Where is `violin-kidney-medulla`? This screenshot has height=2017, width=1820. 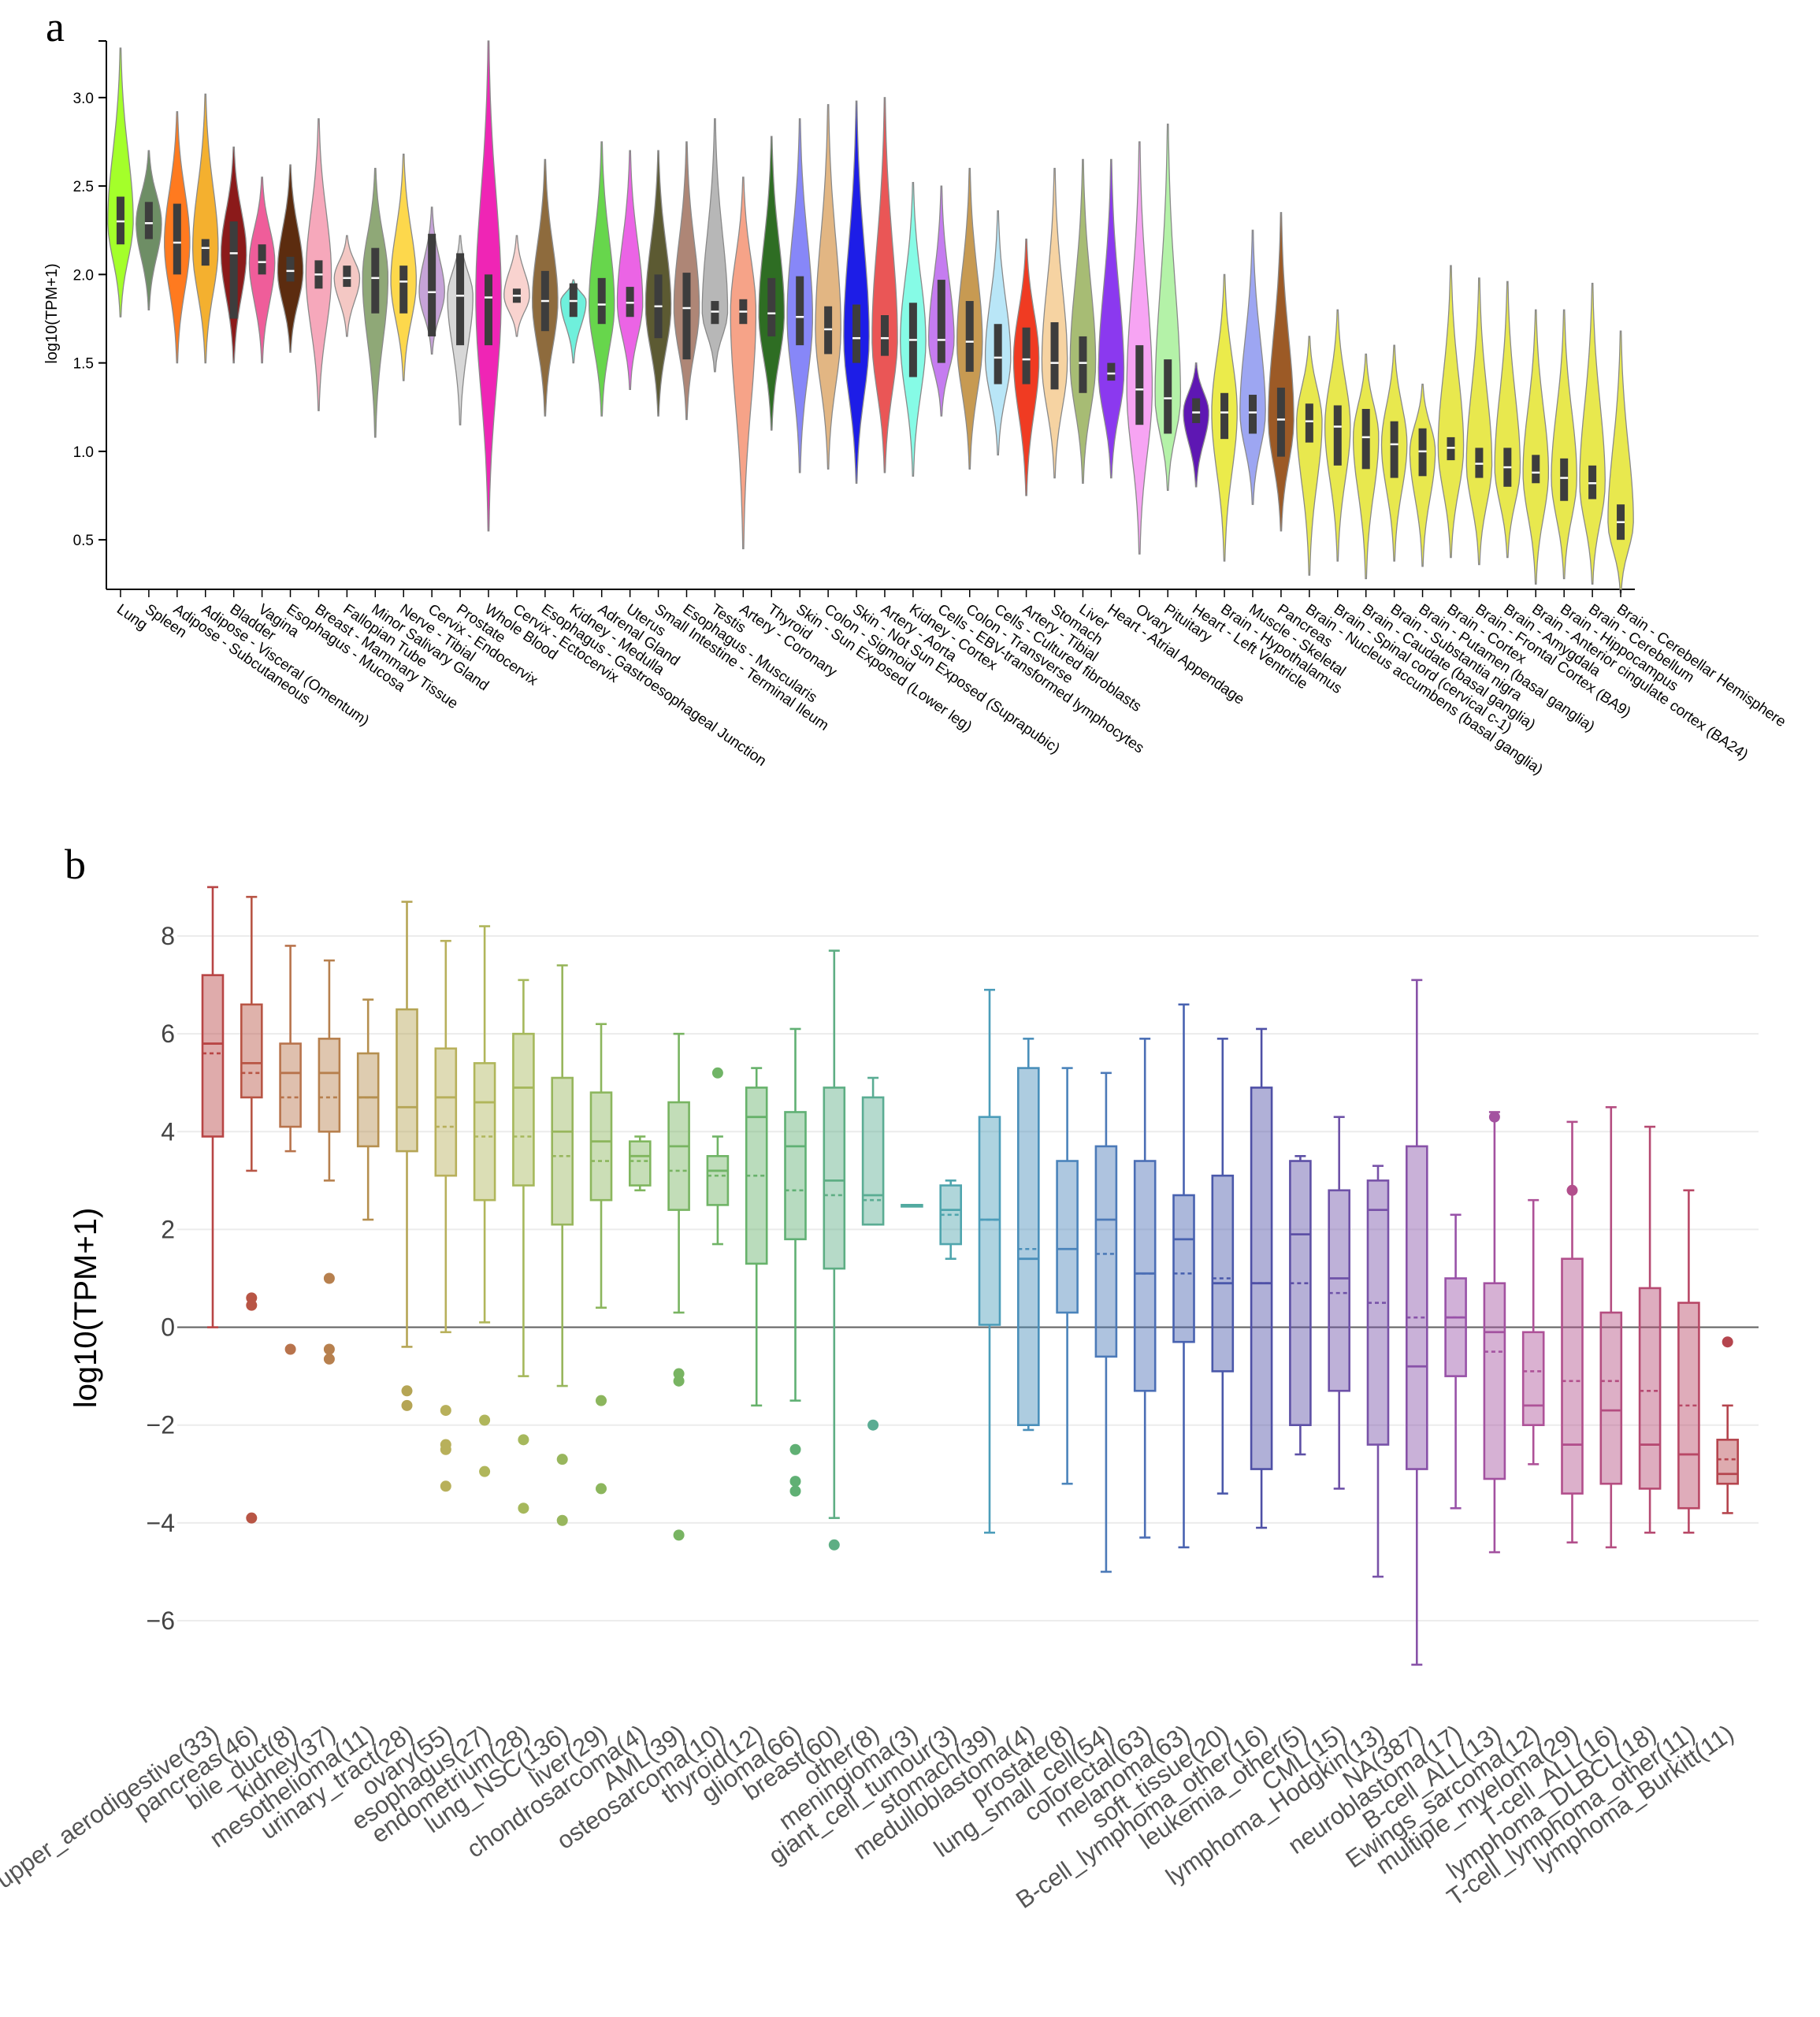
violin-kidney-medulla is located at coordinates (573, 321).